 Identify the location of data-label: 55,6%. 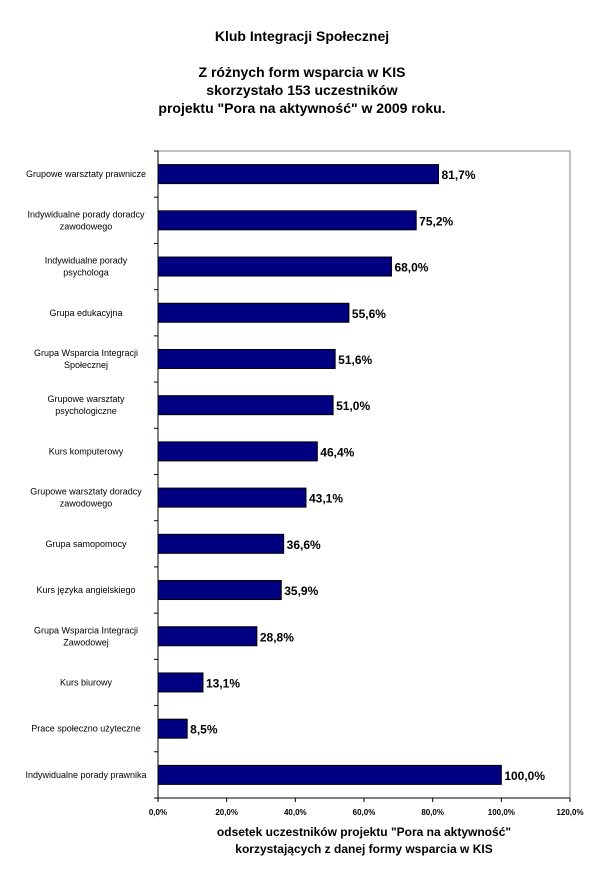
(369, 314).